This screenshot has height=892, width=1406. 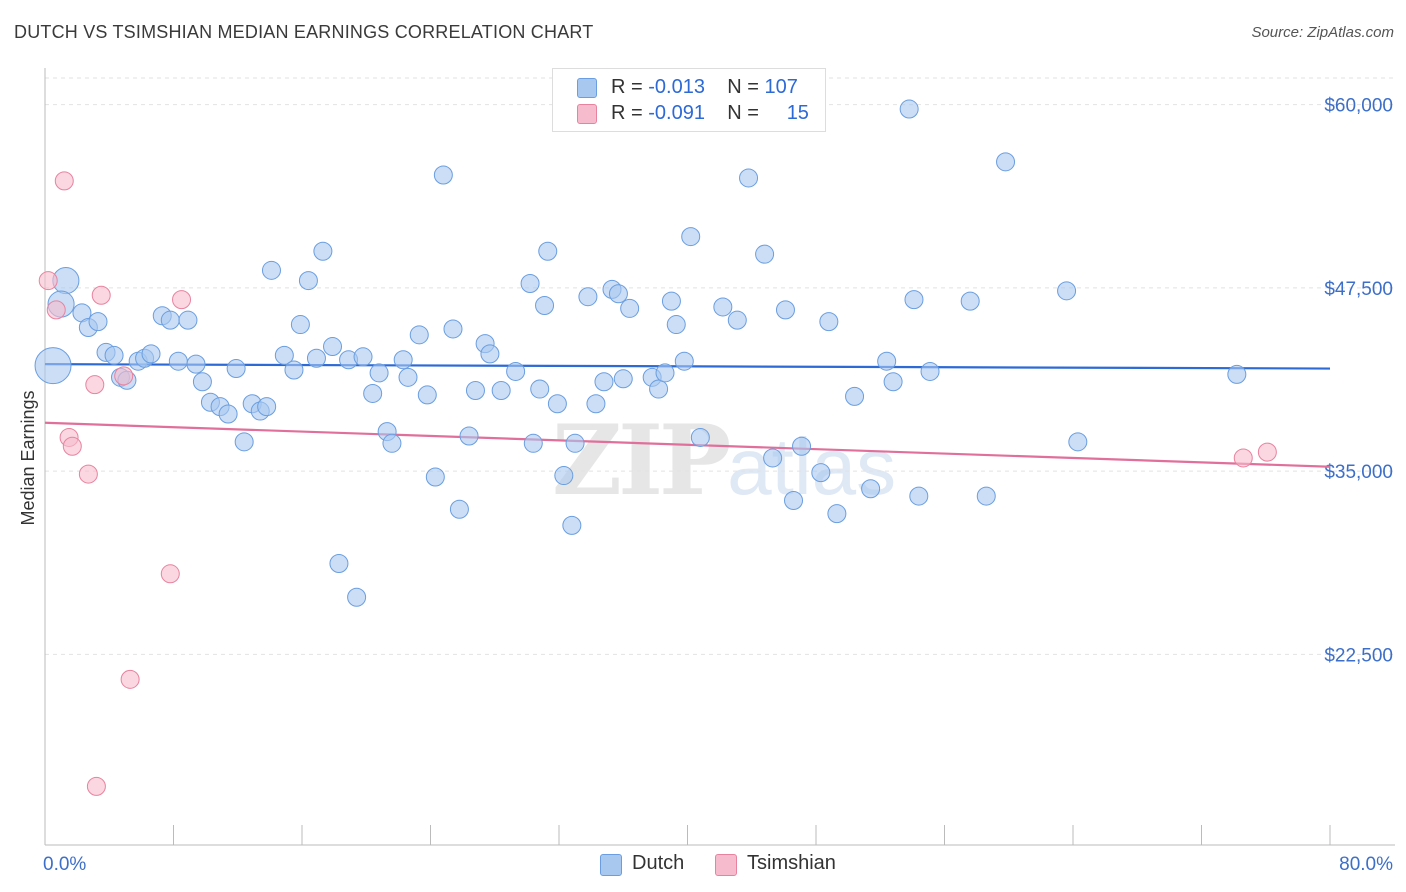 What do you see at coordinates (1322, 32) in the screenshot?
I see `source-label: Source: ZipAtlas.com` at bounding box center [1322, 32].